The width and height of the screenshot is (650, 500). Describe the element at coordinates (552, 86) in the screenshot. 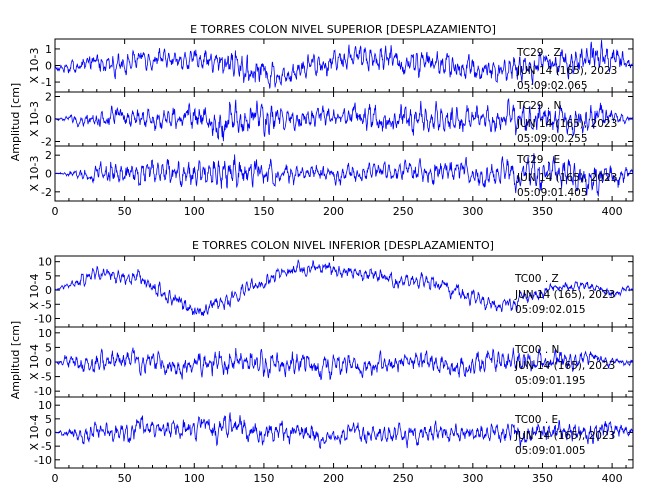

I see `trace-annotation-line: 05:09:02.065` at that location.